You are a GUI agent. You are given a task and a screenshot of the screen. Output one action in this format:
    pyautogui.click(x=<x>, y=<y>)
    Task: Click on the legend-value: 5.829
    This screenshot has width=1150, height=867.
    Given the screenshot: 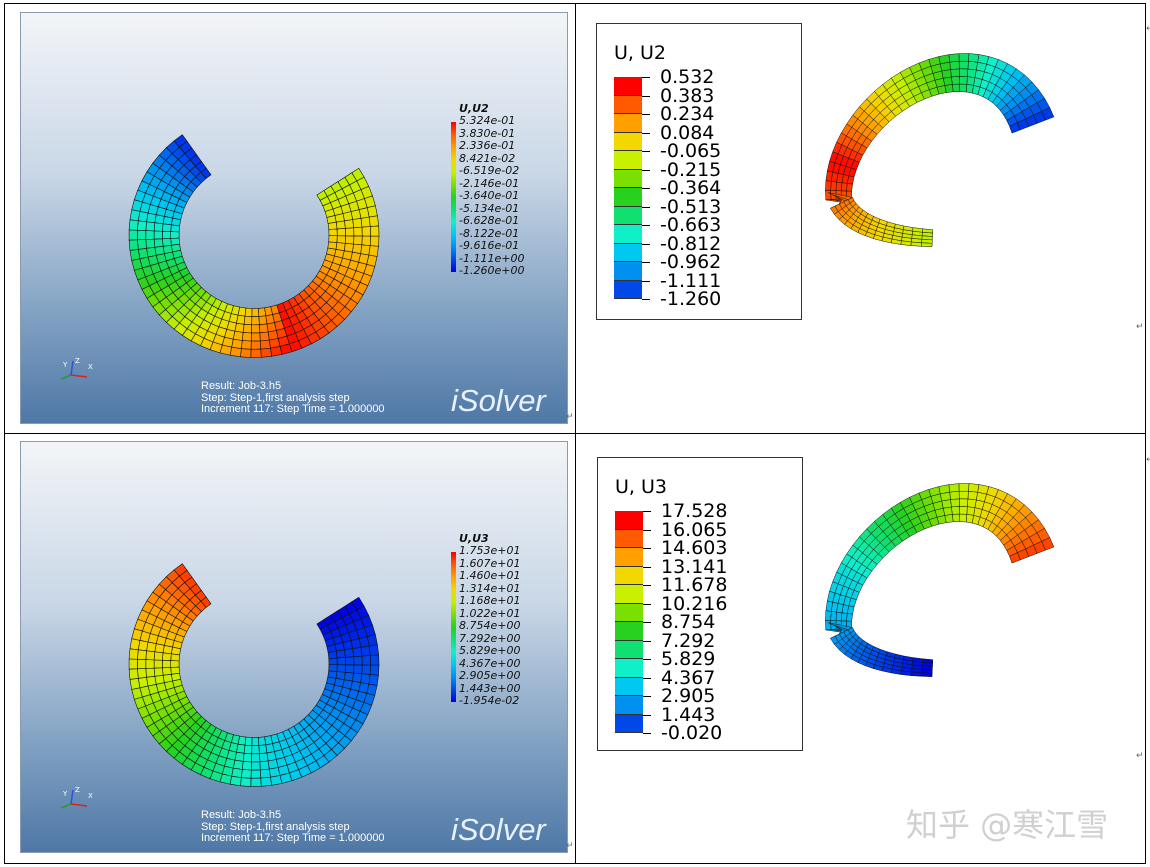 What is the action you would take?
    pyautogui.click(x=688, y=659)
    